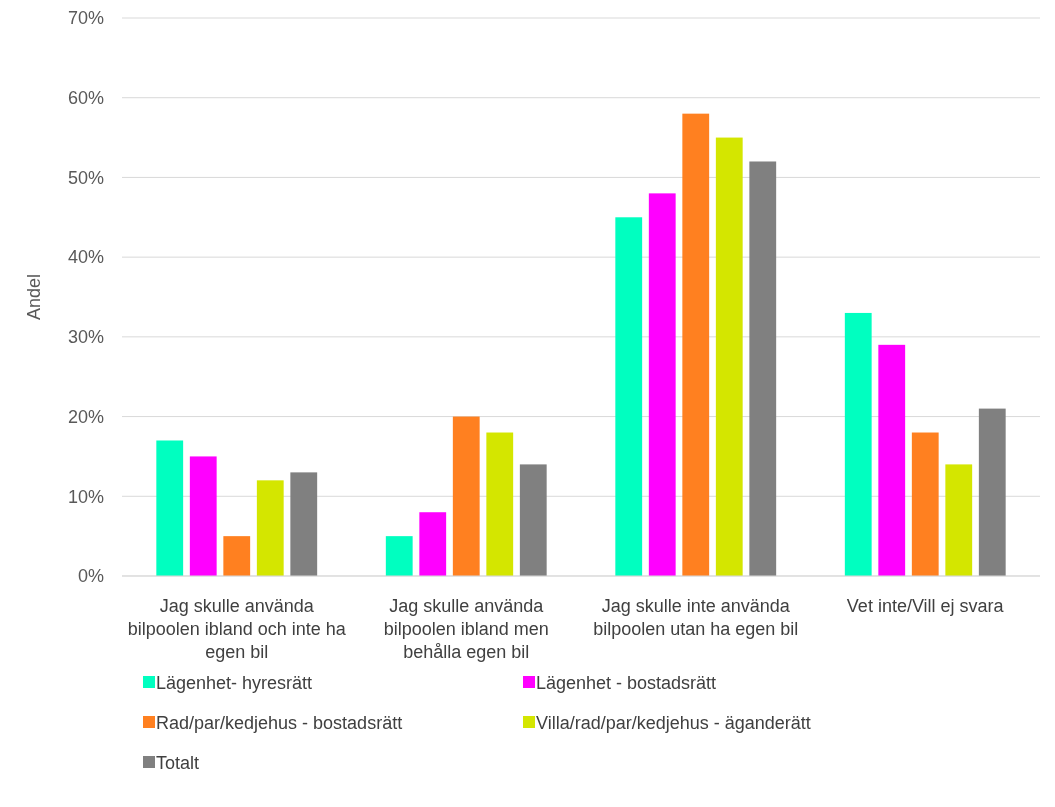  Describe the element at coordinates (178, 763) in the screenshot. I see `legend-label: Totalt` at that location.